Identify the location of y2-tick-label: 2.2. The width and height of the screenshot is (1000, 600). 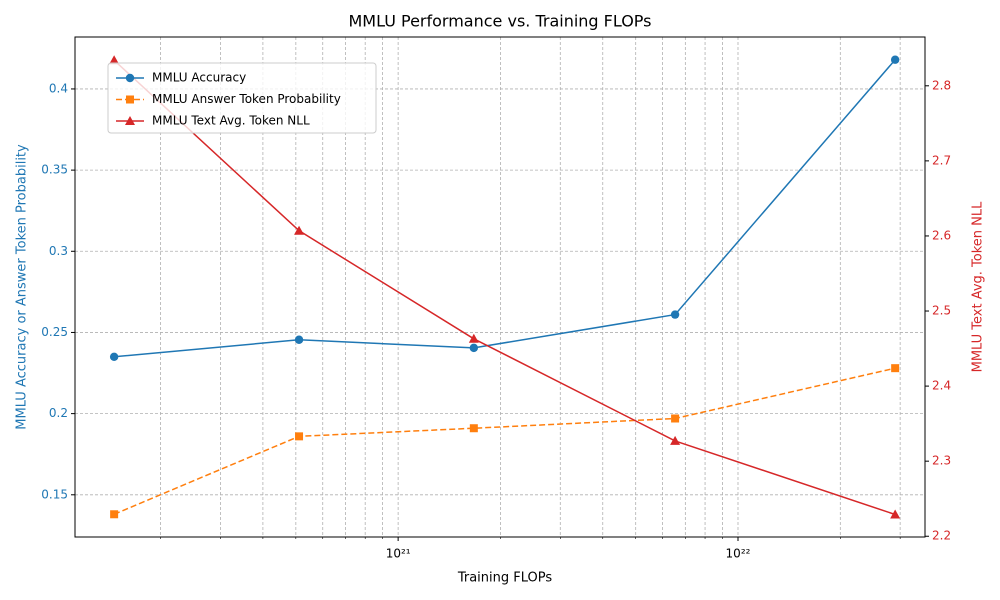
(941, 536).